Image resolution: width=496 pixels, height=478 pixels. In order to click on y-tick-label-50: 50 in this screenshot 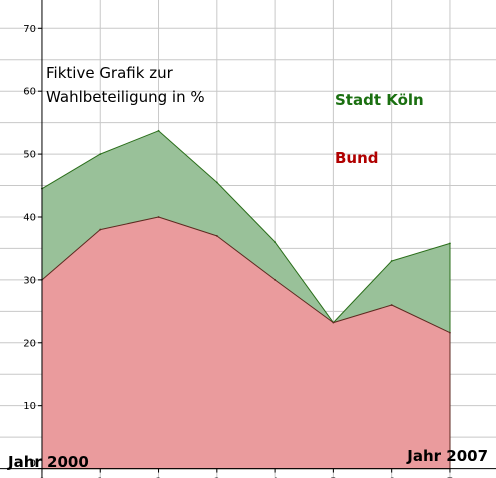, I will do `click(29, 155)`.